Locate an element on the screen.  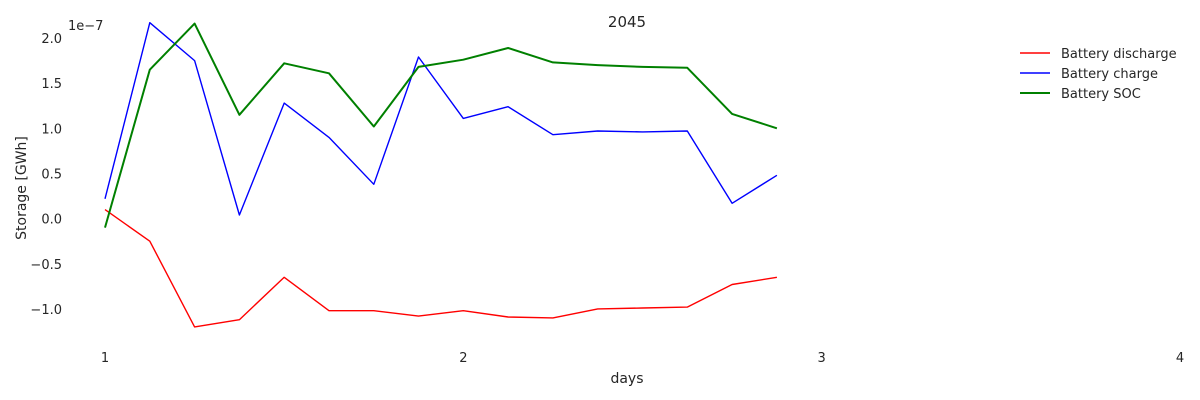
y-axis-multiplier: 1e−7 is located at coordinates (85, 26).